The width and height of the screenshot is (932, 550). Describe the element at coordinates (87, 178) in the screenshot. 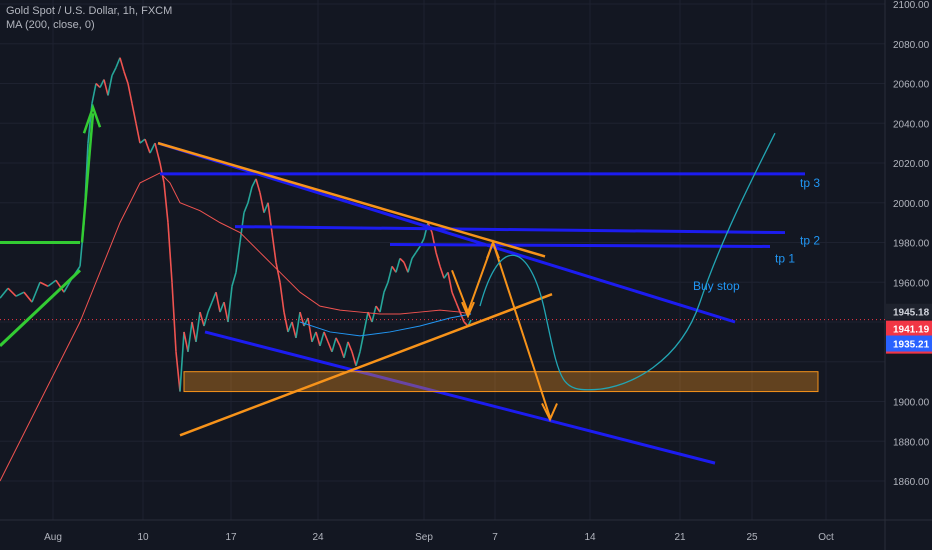

I see `green-arrow-shaft` at that location.